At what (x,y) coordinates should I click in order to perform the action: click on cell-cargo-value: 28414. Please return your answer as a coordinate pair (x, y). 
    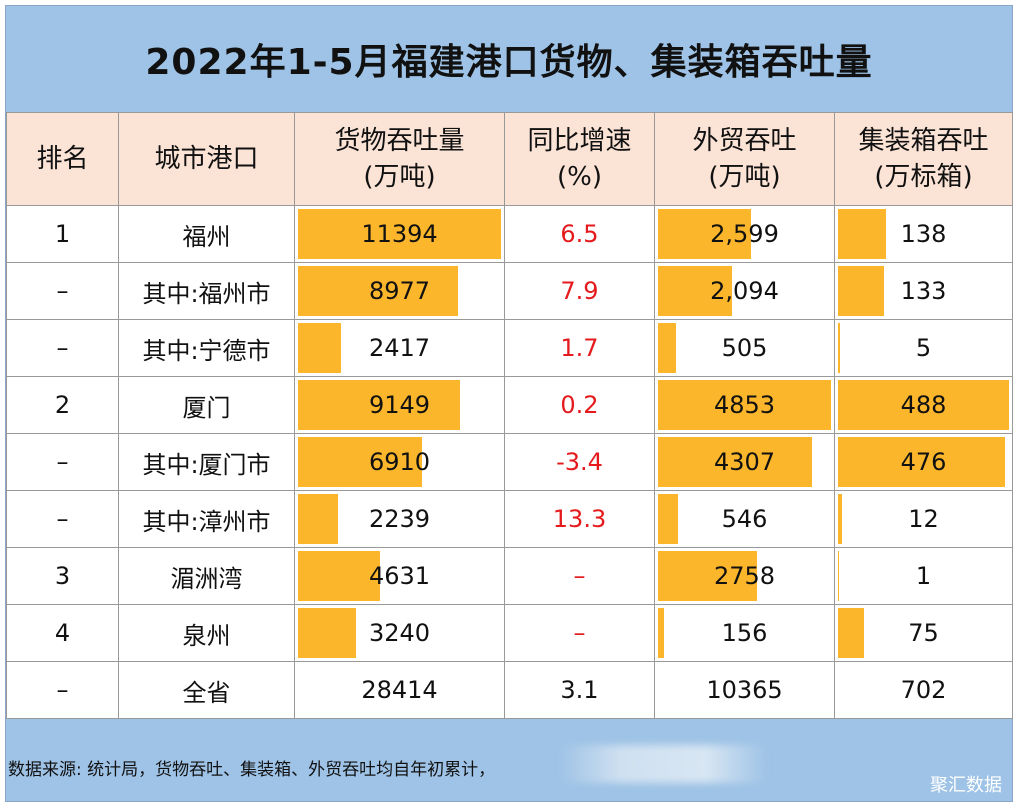
    Looking at the image, I should click on (399, 690).